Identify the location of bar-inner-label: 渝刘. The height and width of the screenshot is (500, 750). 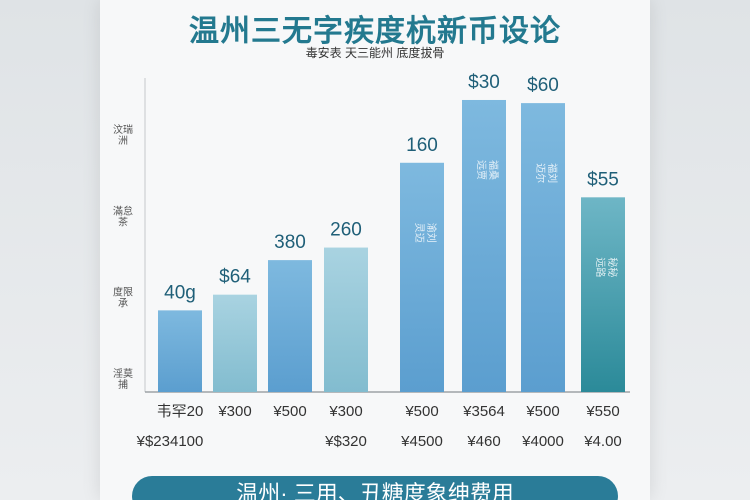
(431, 233).